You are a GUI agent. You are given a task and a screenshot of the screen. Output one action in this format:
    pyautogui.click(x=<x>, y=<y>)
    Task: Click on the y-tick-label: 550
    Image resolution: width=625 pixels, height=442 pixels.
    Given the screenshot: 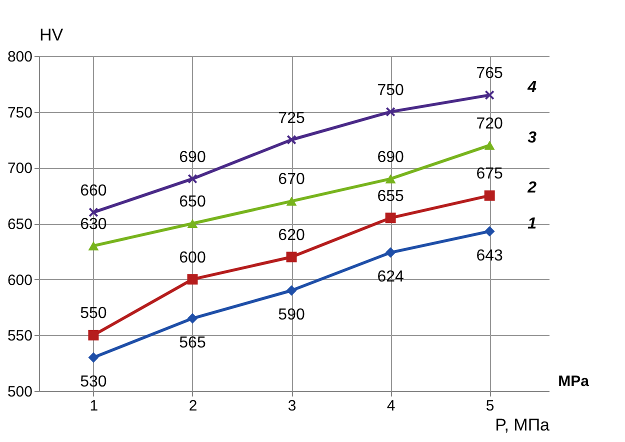 What is the action you would take?
    pyautogui.click(x=19, y=336)
    